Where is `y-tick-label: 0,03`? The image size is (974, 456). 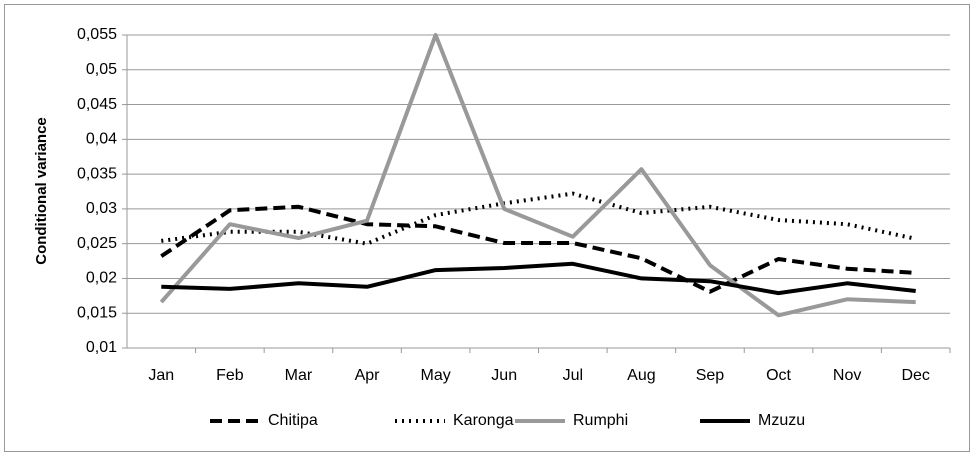 y-tick-label: 0,03 is located at coordinates (101, 208).